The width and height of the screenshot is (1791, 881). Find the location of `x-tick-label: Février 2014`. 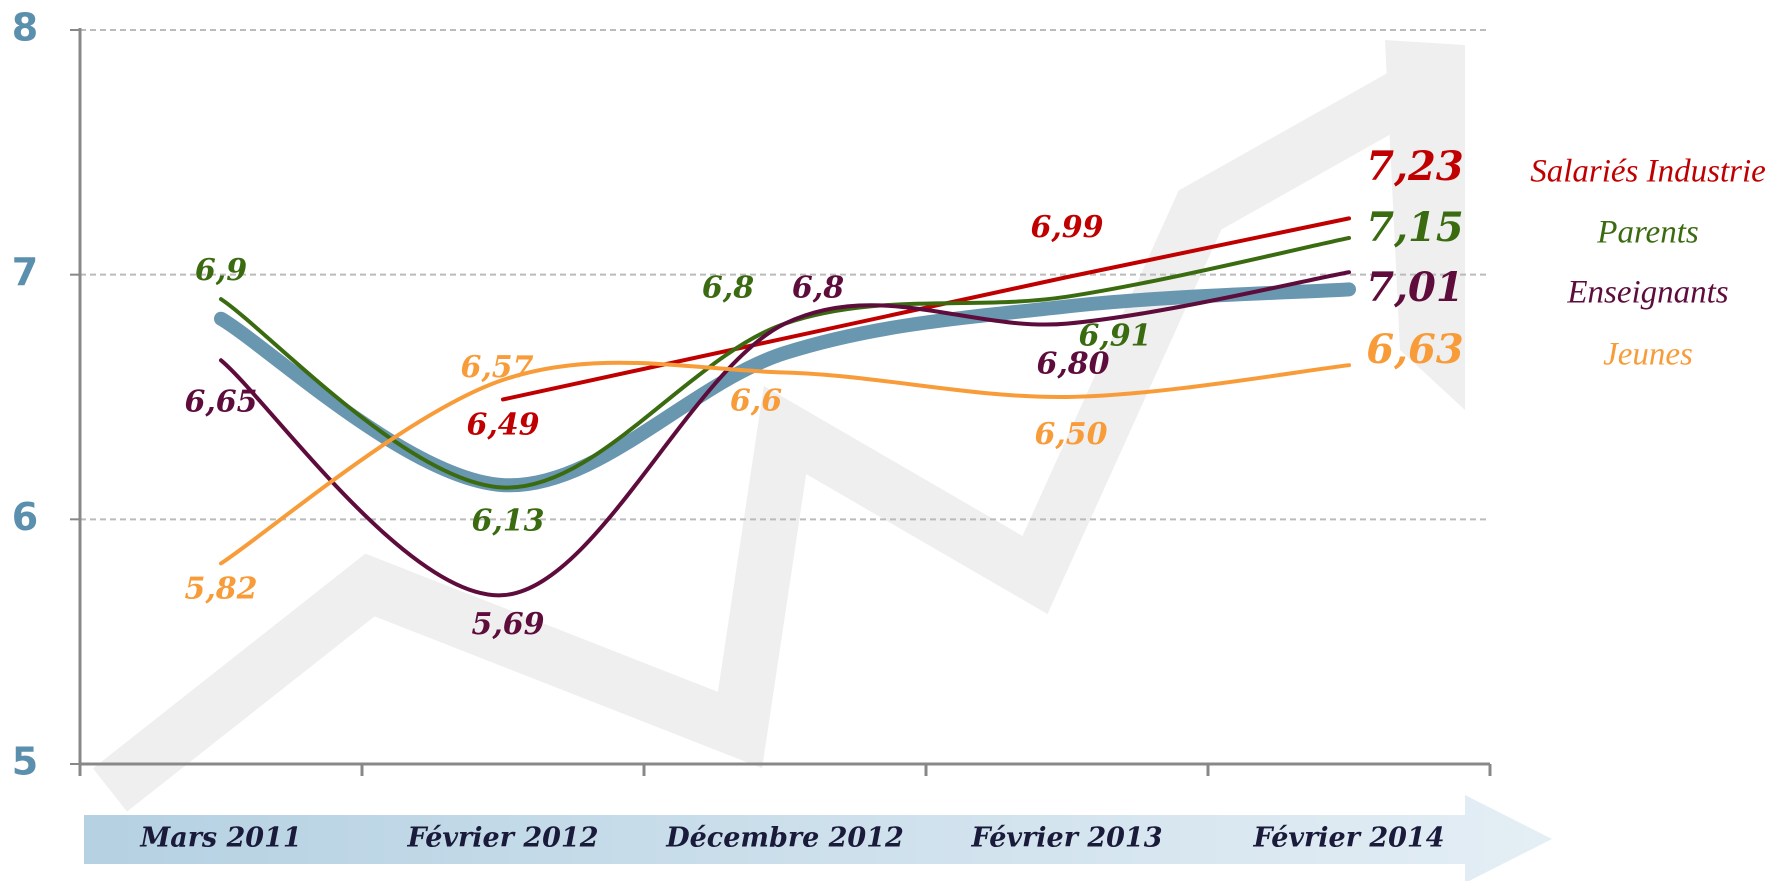

x-tick-label: Février 2014 is located at coordinates (1349, 838).